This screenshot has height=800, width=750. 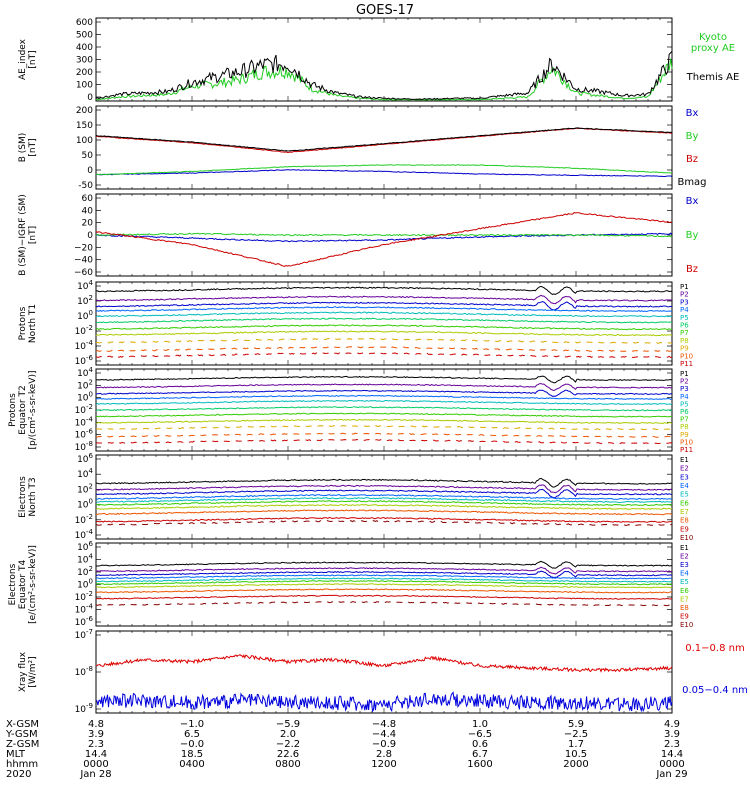 I want to click on axis-row-value: 3.9, so click(x=96, y=734).